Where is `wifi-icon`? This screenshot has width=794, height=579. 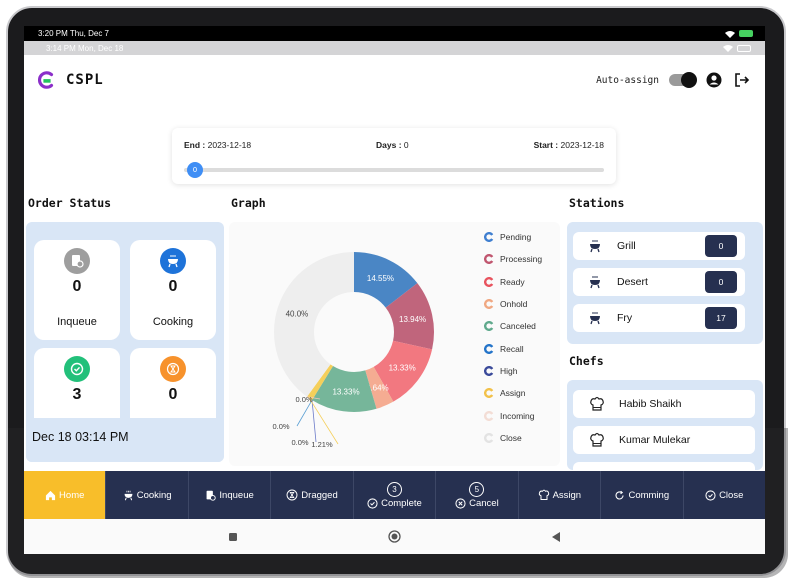 wifi-icon is located at coordinates (728, 48).